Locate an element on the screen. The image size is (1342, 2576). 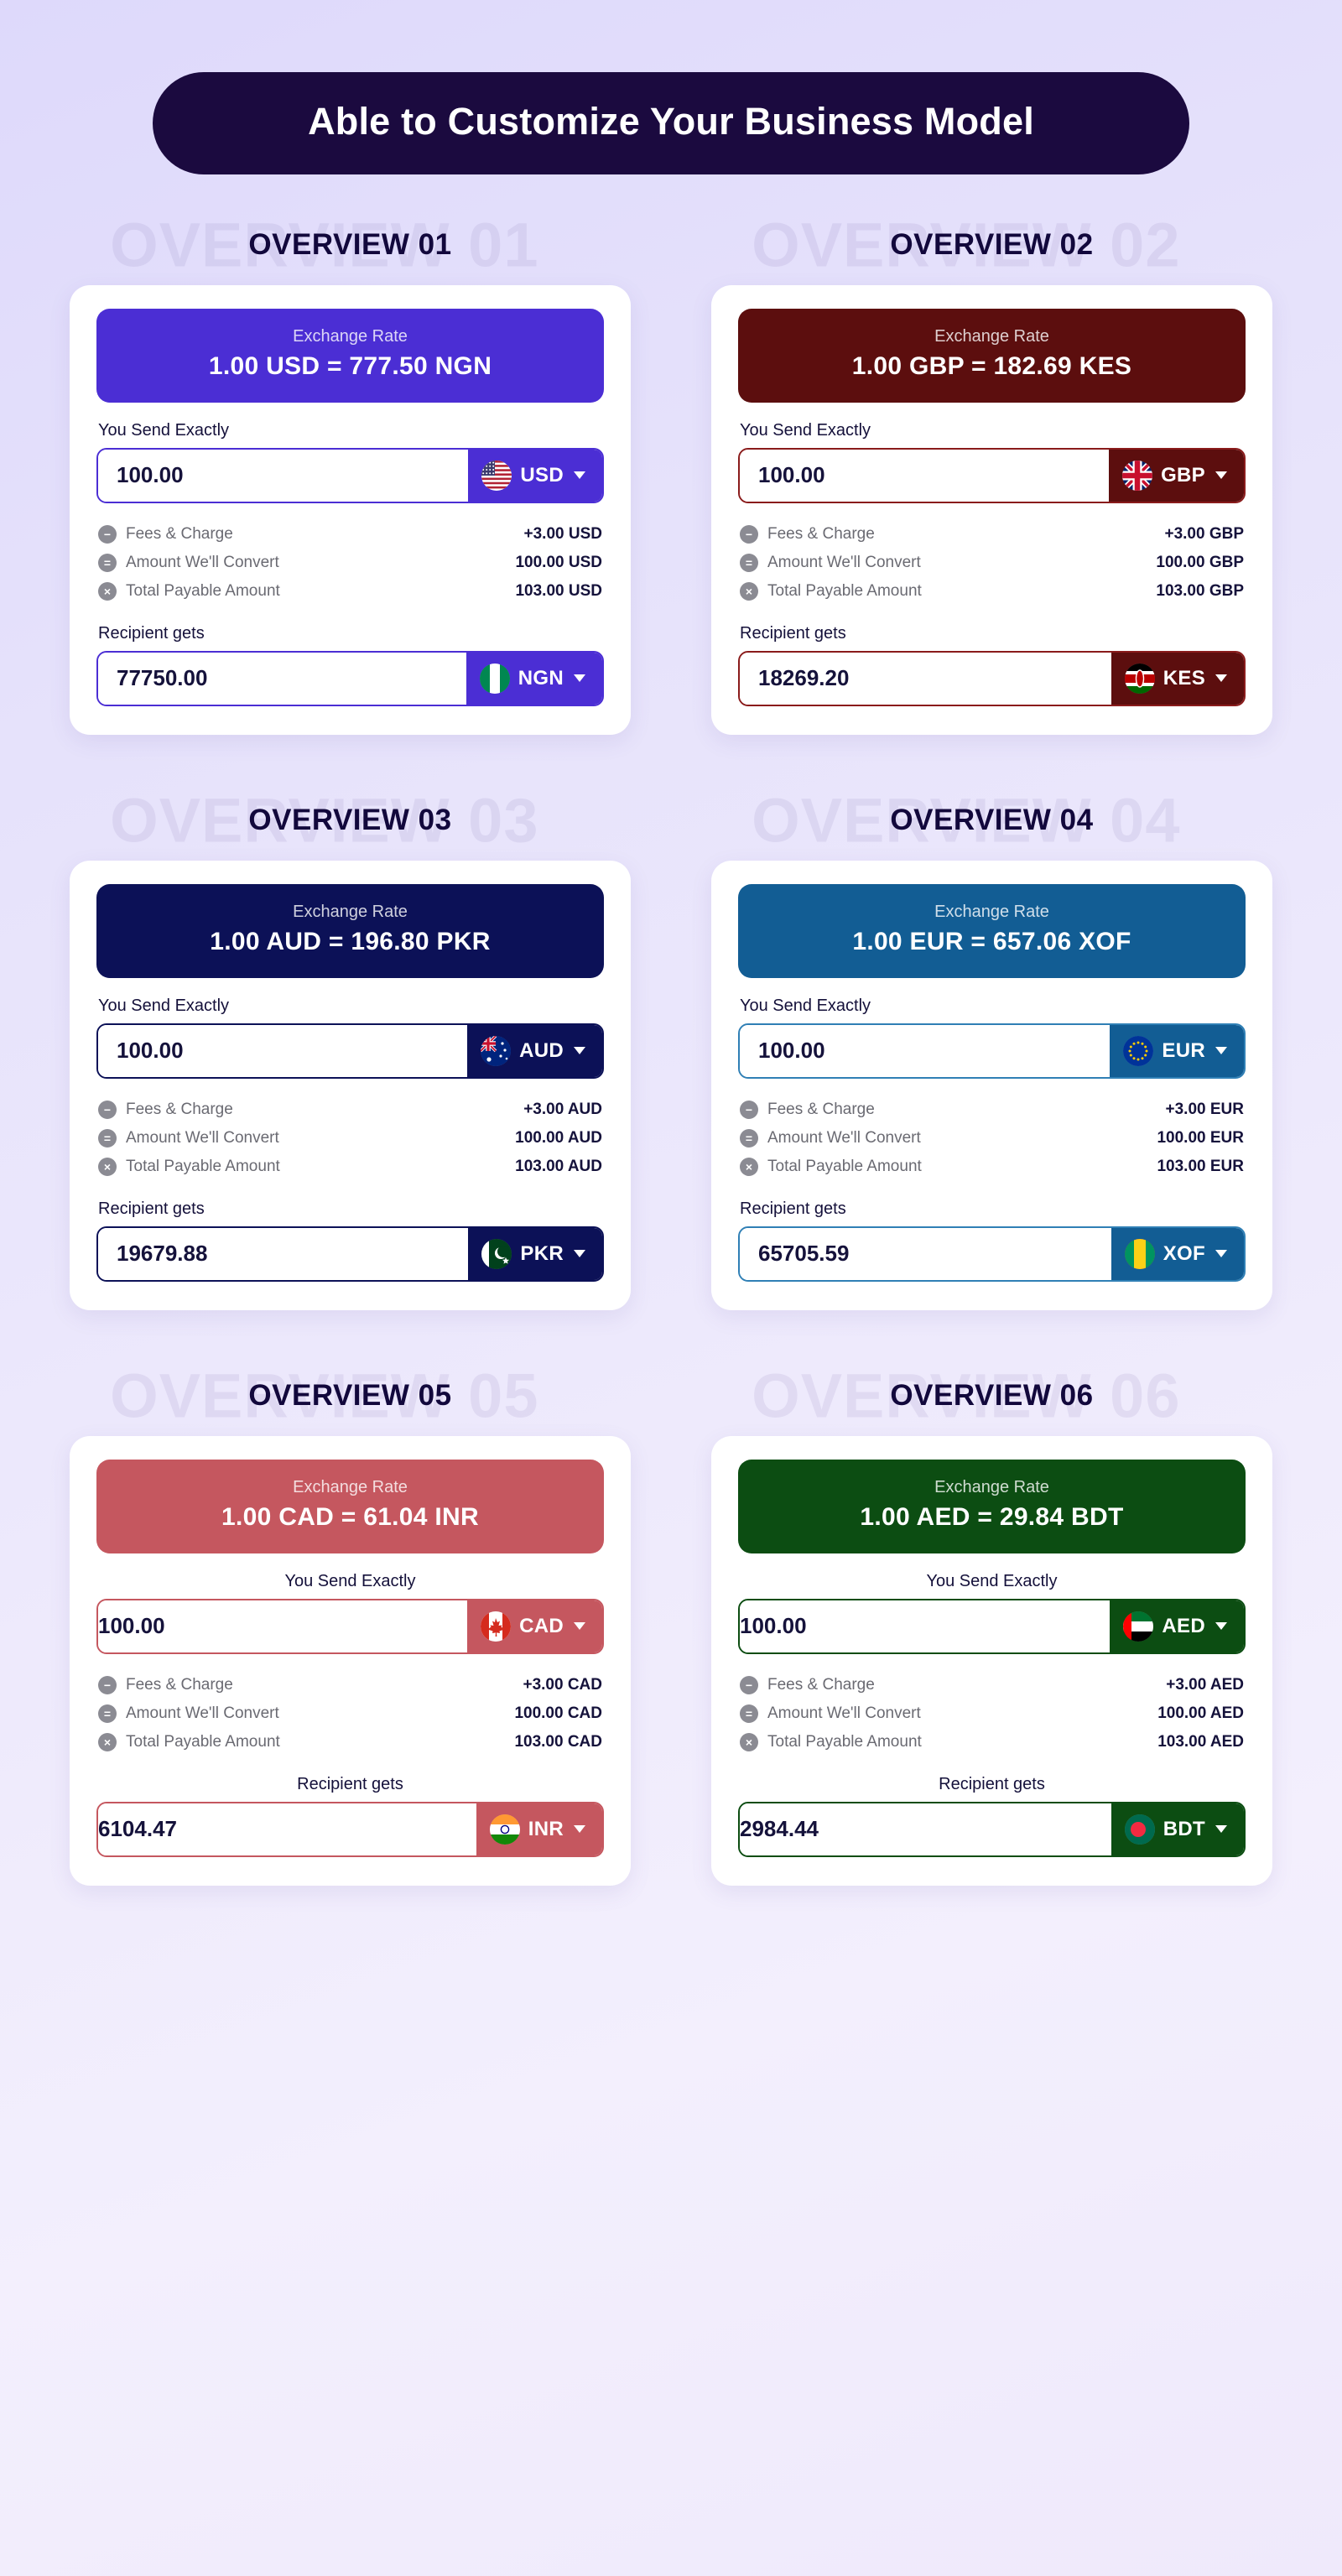
convert-value: 100.00 AED is located at coordinates (1200, 1713).